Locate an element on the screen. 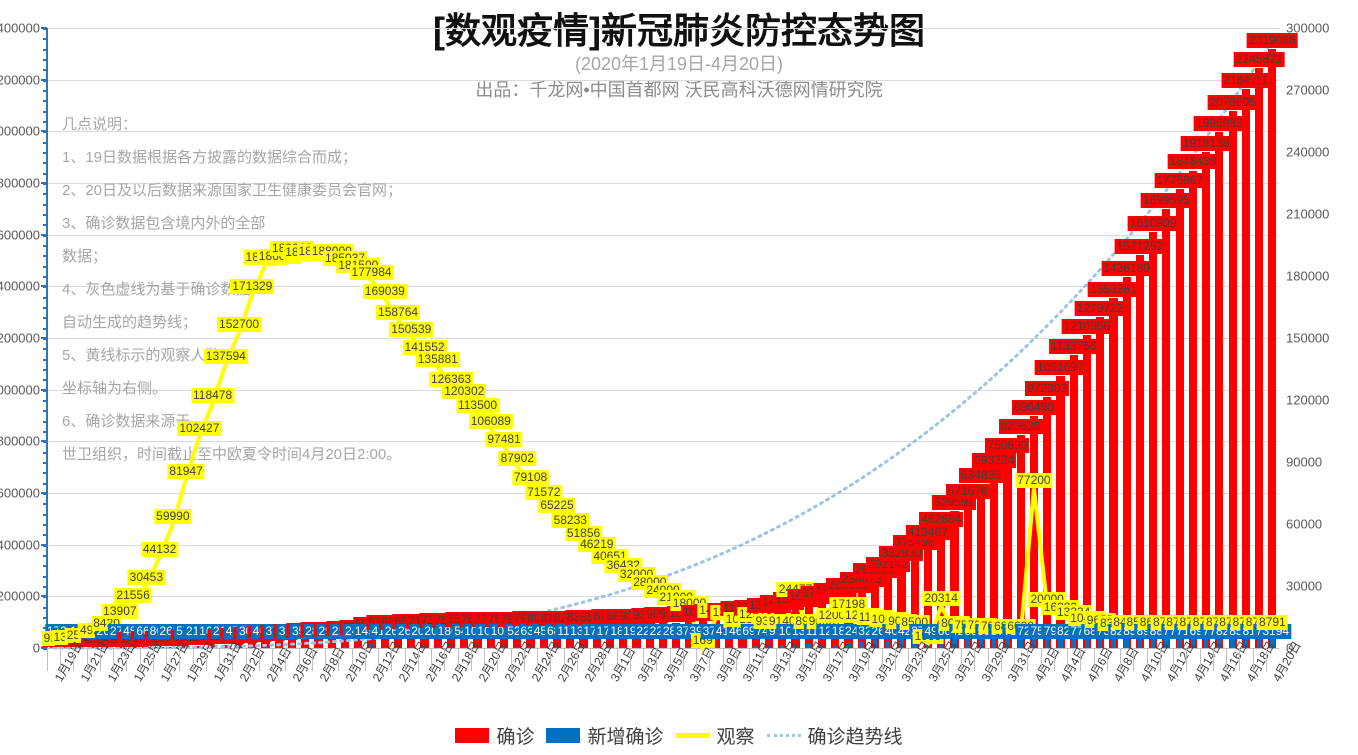 The width and height of the screenshot is (1358, 755). x-axis-tick-label: 3月3日 is located at coordinates (650, 664).